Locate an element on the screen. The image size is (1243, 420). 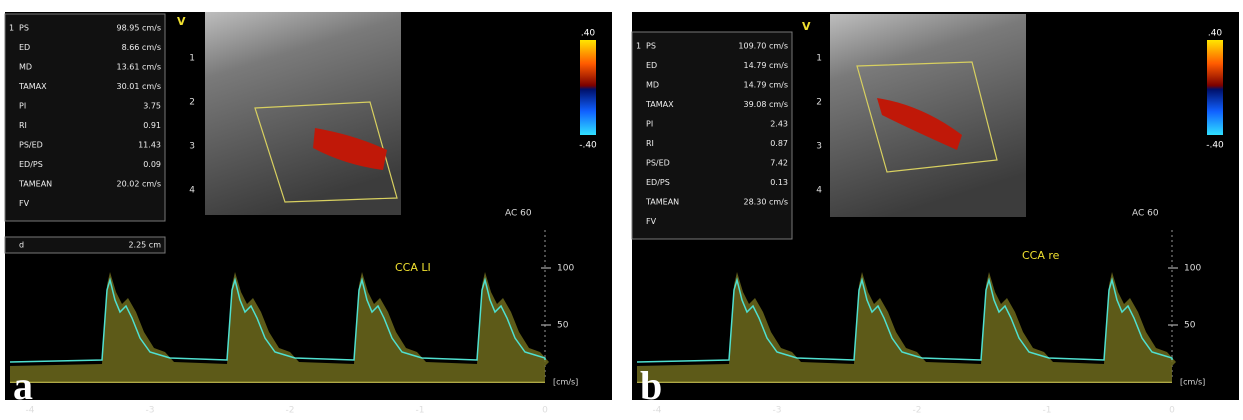
measurement-value: 109.70 cm/s is located at coordinates (763, 46).